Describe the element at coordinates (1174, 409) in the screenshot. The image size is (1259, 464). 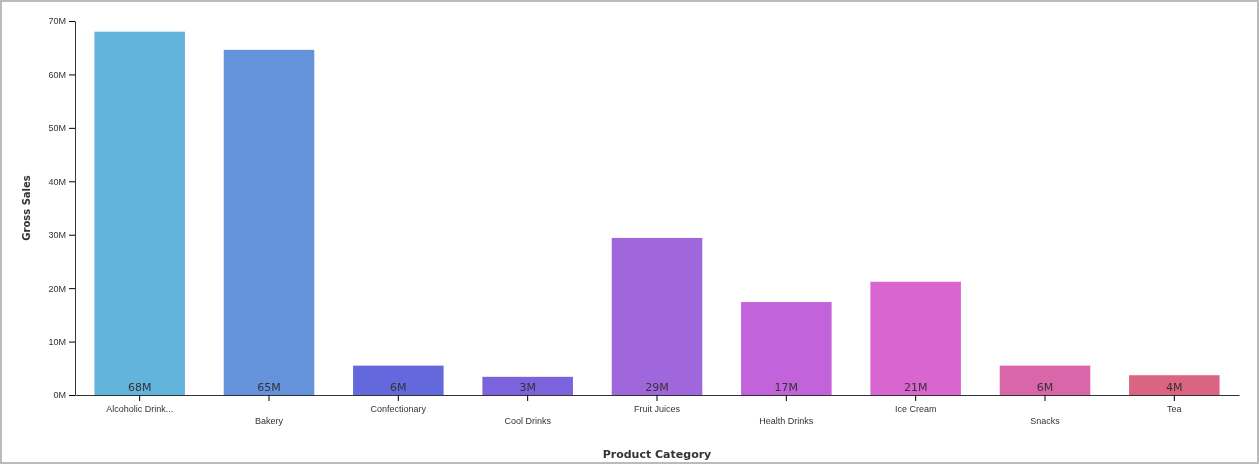
I see `x-tick-label: Tea` at that location.